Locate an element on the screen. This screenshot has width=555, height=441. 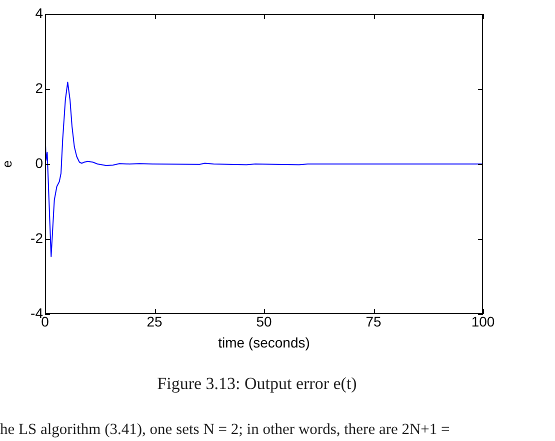
x-tick-label: 100 is located at coordinates (483, 321).